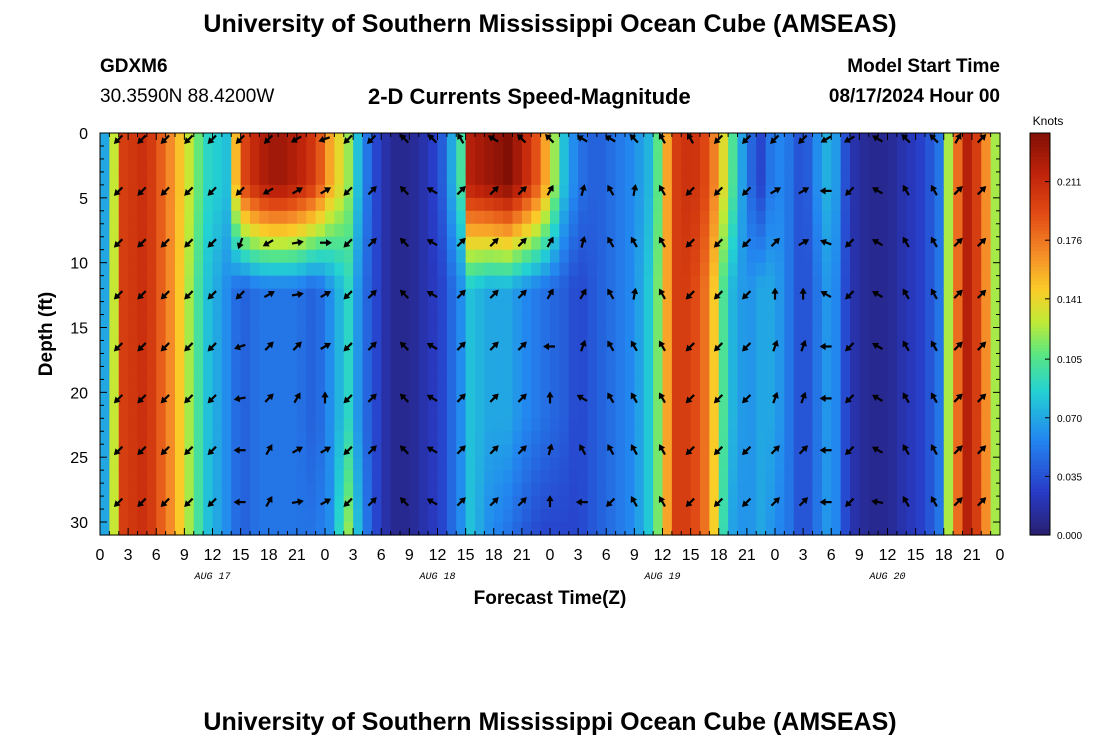 This screenshot has height=750, width=1100. What do you see at coordinates (1040, 325) in the screenshot?
I see `colorbar-segment` at bounding box center [1040, 325].